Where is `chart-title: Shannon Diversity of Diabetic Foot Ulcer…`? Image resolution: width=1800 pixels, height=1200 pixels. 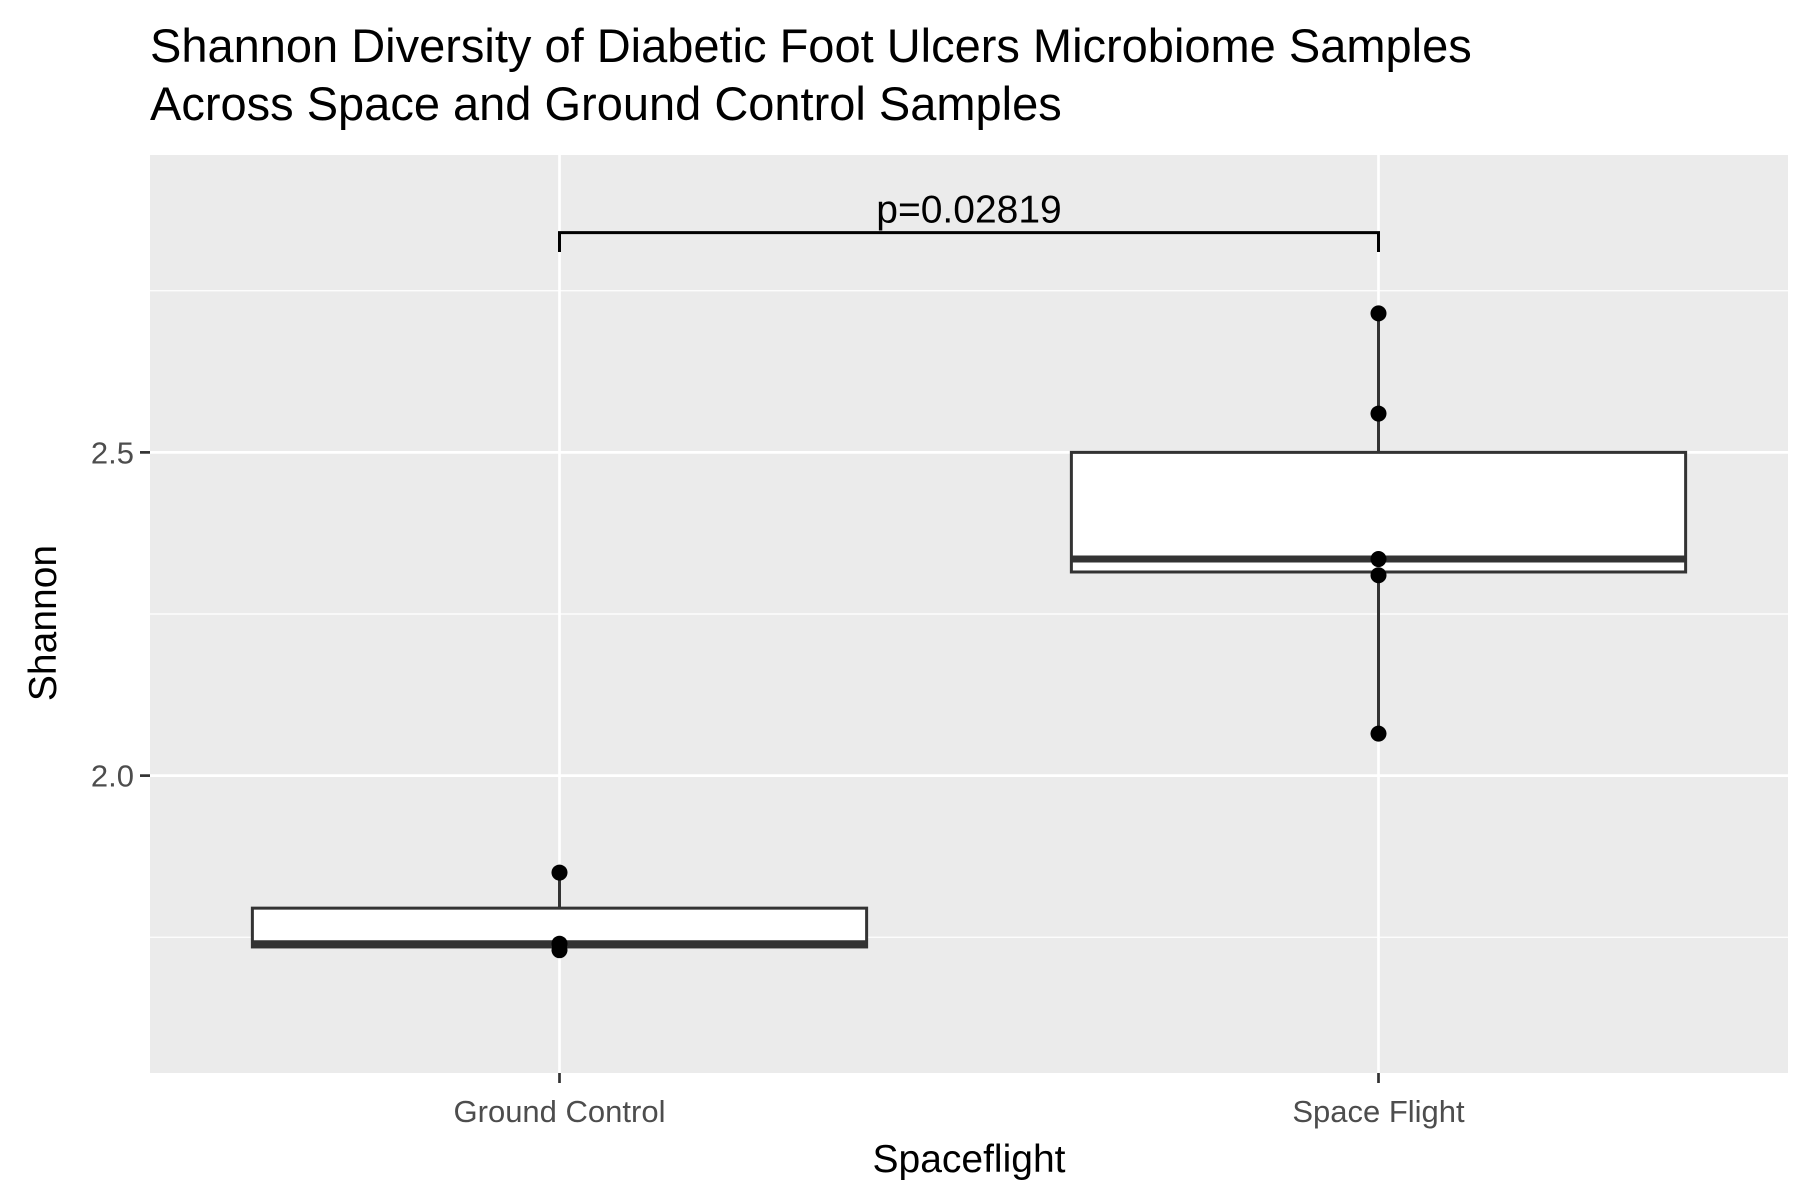
chart-title: Shannon Diversity of Diabetic Foot Ulcer… is located at coordinates (811, 45).